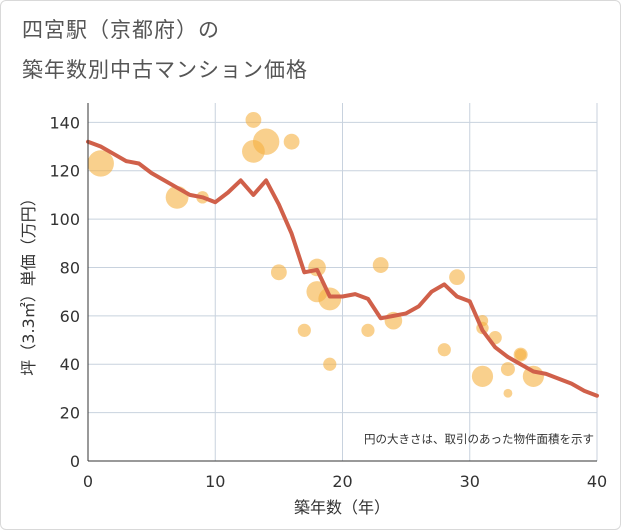 Image resolution: width=621 pixels, height=530 pixels. I want to click on y-tick-label: 140, so click(64, 122).